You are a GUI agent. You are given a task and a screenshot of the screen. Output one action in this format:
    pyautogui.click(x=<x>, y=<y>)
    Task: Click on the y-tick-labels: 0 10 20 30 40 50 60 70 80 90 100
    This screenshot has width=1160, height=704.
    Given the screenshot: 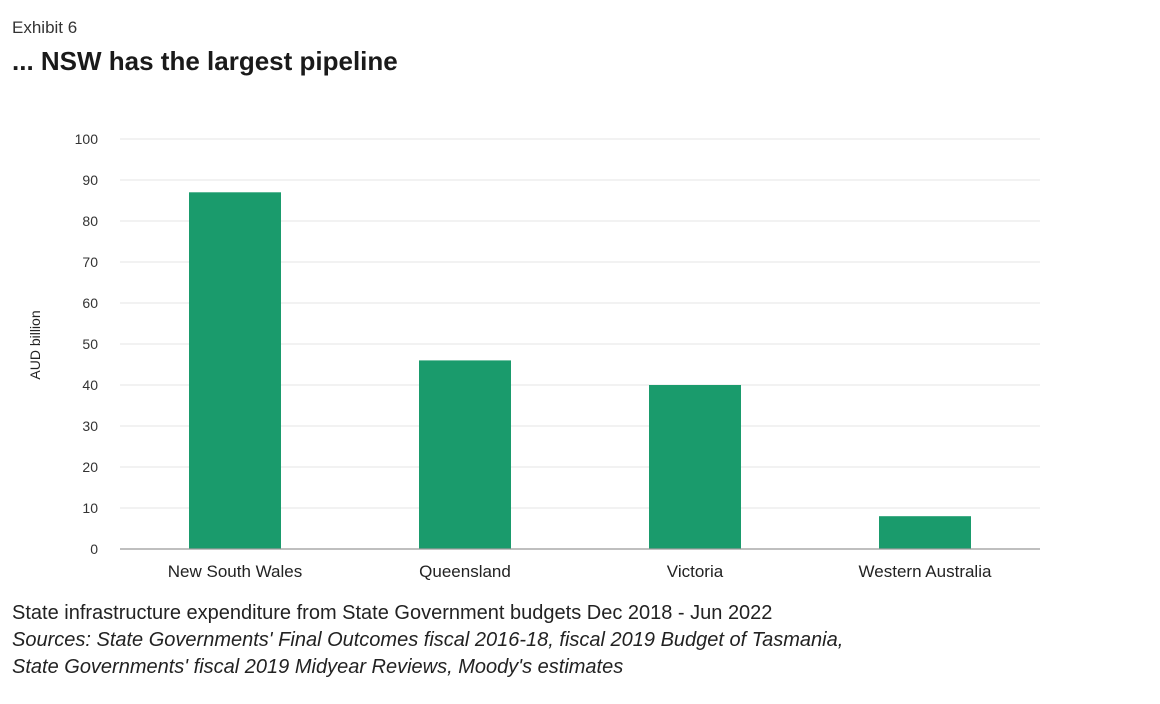 What is the action you would take?
    pyautogui.click(x=87, y=344)
    